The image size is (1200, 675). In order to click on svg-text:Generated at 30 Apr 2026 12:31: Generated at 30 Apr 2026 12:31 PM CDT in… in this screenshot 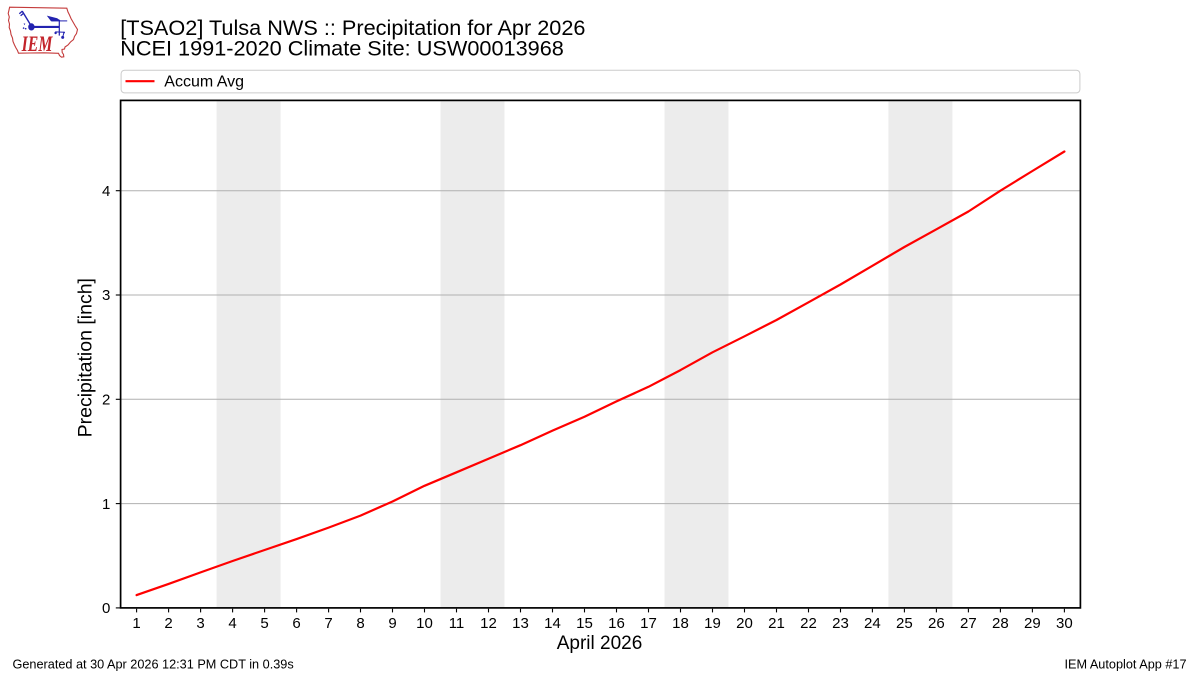, I will do `click(153, 665)`.